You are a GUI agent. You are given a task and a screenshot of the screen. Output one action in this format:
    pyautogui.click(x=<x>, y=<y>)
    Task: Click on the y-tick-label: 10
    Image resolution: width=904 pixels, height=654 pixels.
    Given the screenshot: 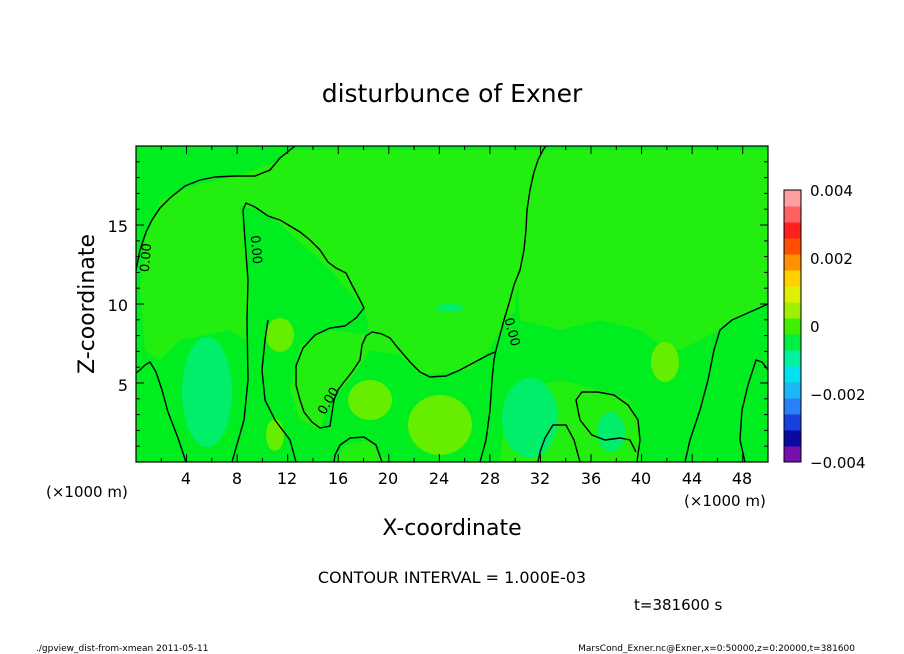 What is the action you would take?
    pyautogui.click(x=118, y=305)
    